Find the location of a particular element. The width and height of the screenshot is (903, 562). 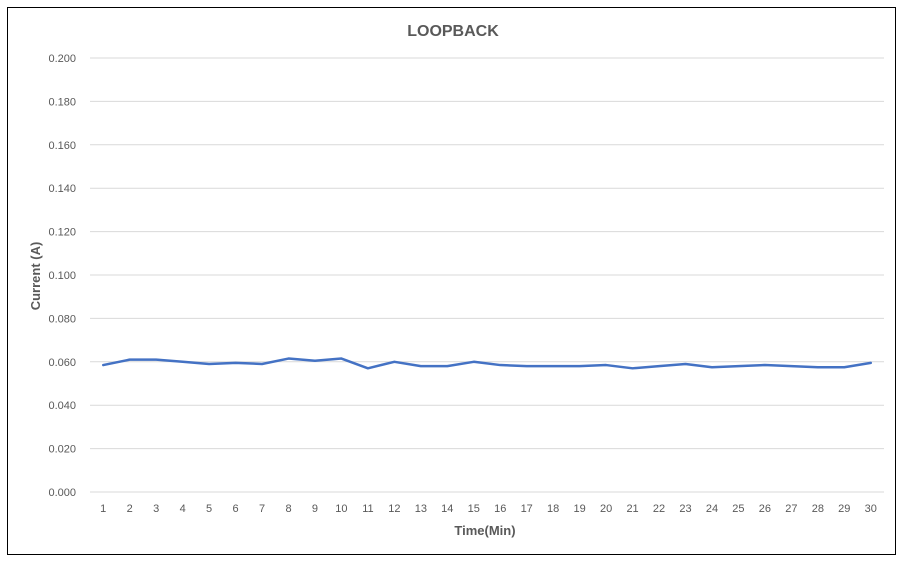

x-tick-label: 10 is located at coordinates (341, 509).